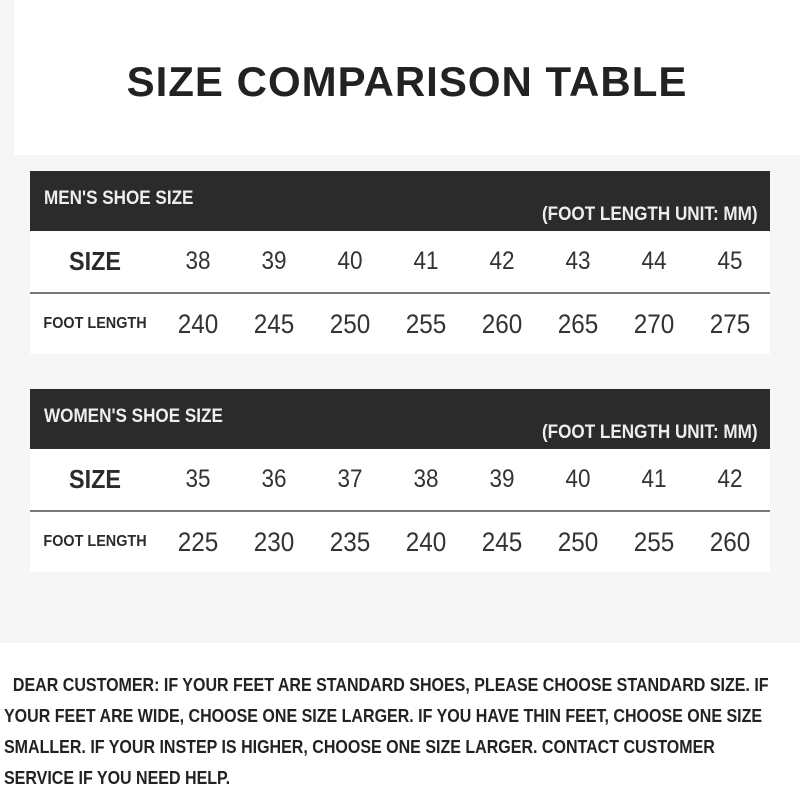  Describe the element at coordinates (400, 542) in the screenshot. I see `women-length-row: FOOT LENGTH 225 230 235 240 245 250 255 260` at that location.